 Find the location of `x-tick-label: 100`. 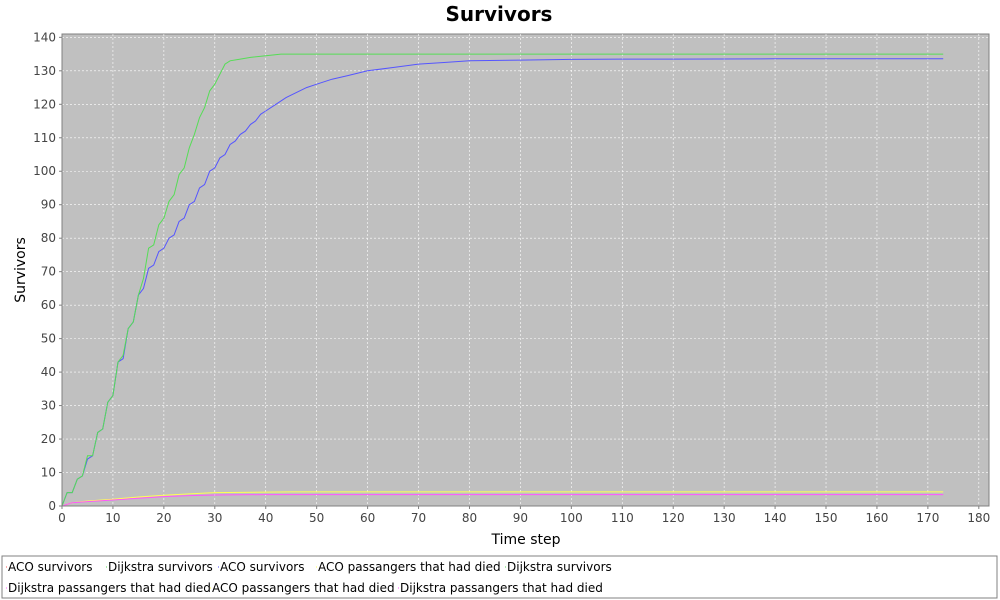

x-tick-label: 100 is located at coordinates (571, 518).